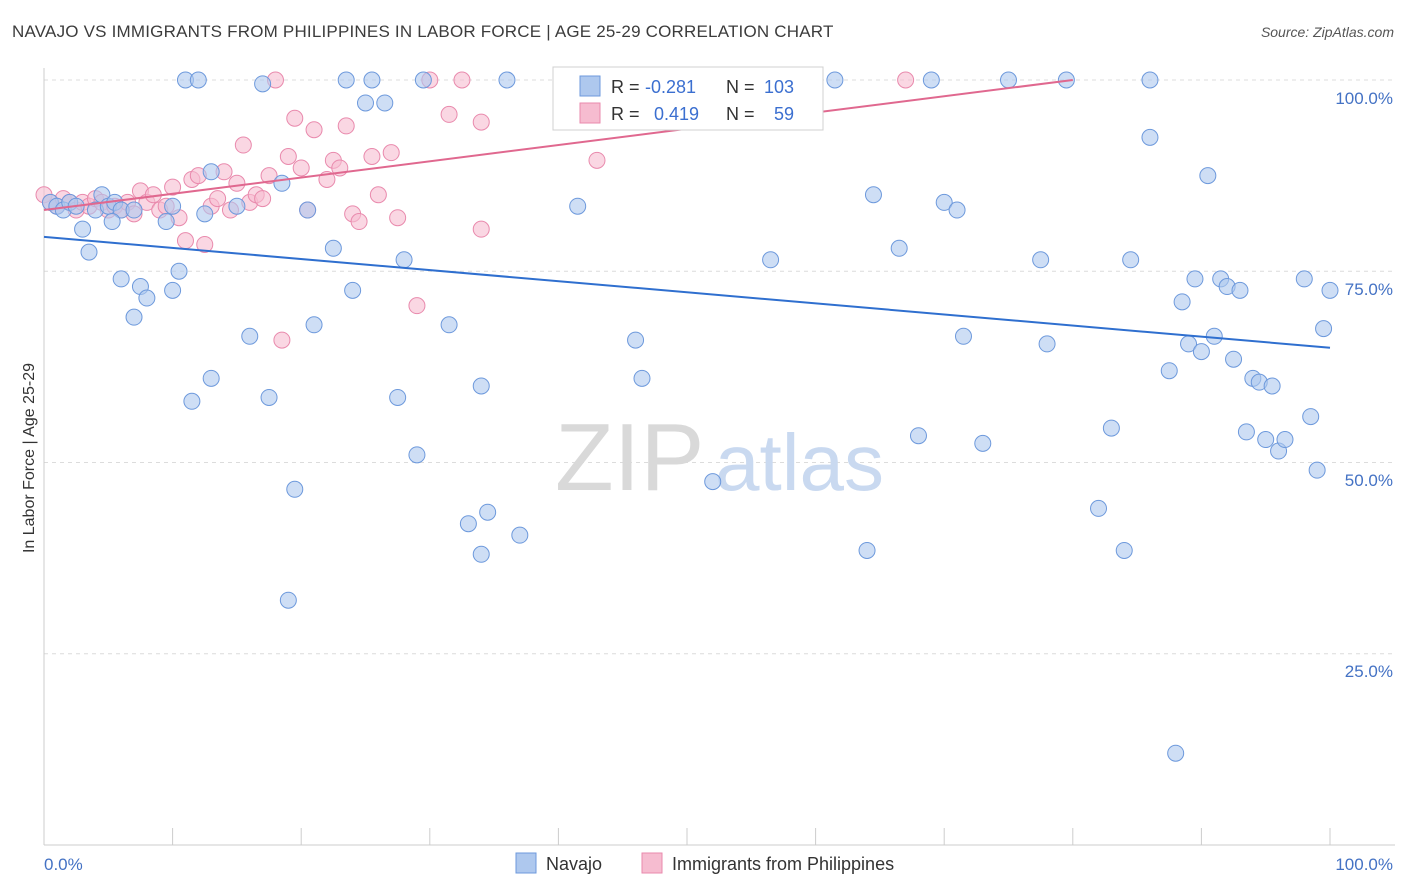 The height and width of the screenshot is (892, 1406). What do you see at coordinates (1364, 864) in the screenshot?
I see `x-tick-100: 100.0%` at bounding box center [1364, 864].